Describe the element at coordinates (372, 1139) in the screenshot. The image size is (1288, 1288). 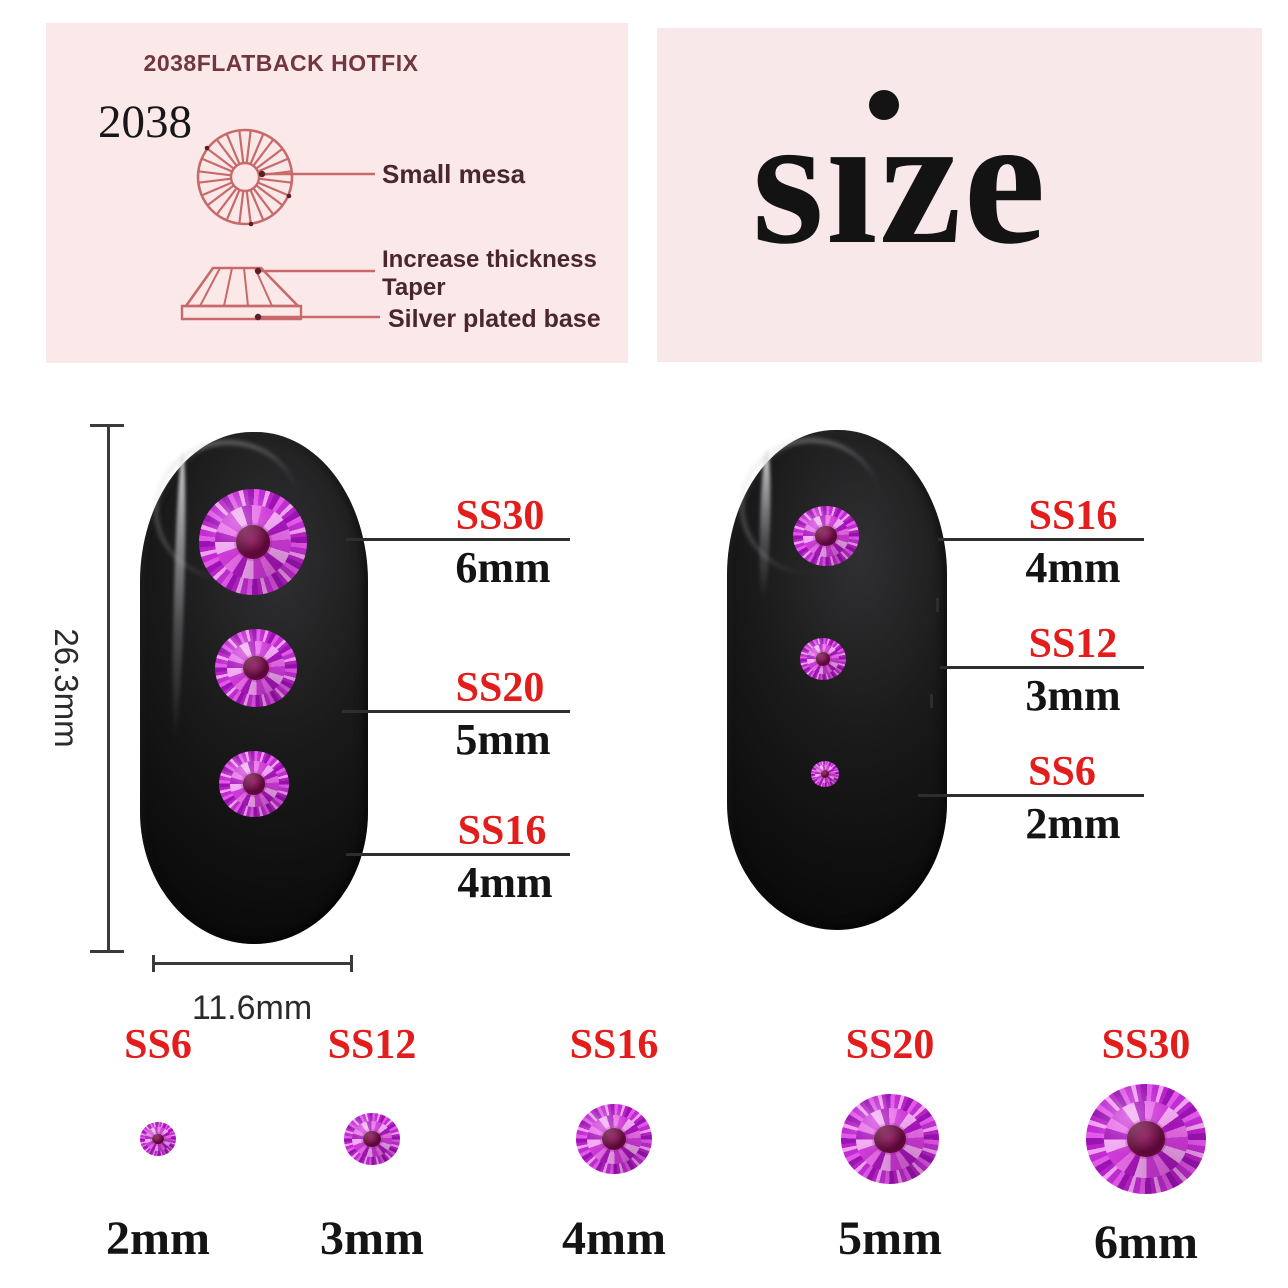
I see `chart-rhinestone-ss12` at that location.